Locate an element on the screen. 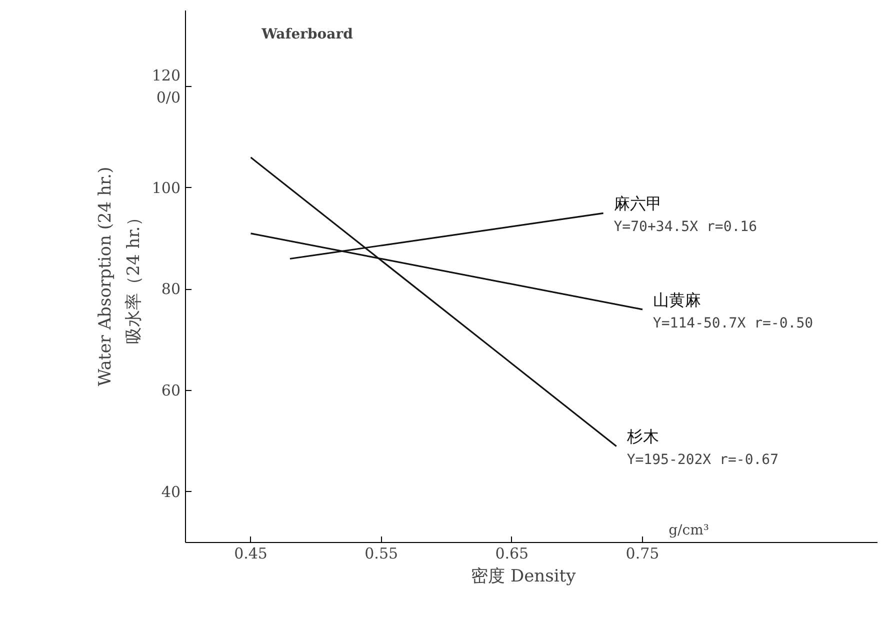 The height and width of the screenshot is (617, 882). text: 0/0 is located at coordinates (168, 97).